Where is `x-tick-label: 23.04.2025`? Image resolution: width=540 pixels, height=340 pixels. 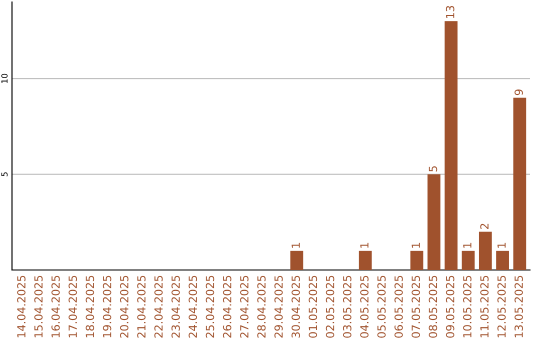
x-tick-label: 23.04.2025 is located at coordinates (175, 307).